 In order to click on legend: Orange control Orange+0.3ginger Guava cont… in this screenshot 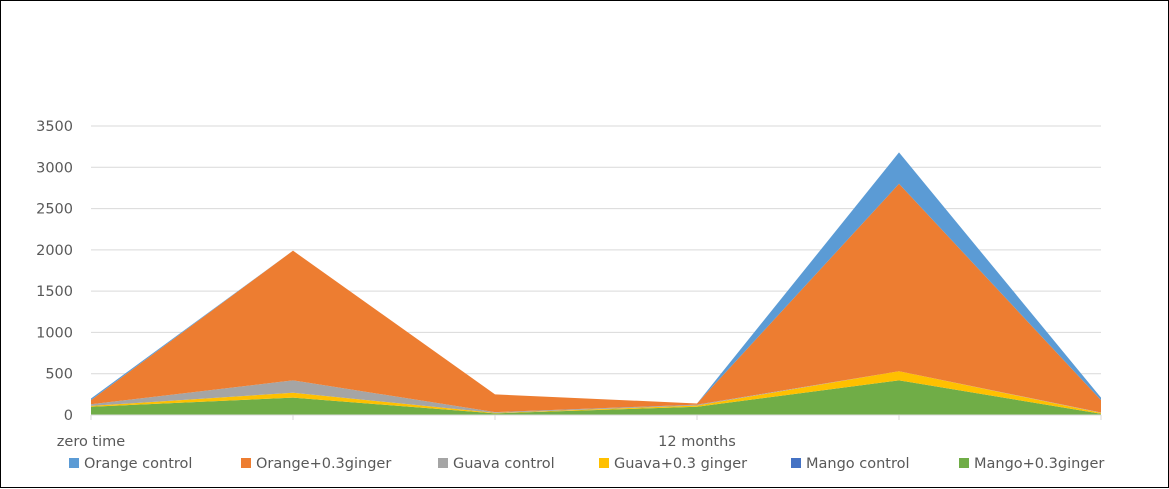, I will do `click(586, 464)`.